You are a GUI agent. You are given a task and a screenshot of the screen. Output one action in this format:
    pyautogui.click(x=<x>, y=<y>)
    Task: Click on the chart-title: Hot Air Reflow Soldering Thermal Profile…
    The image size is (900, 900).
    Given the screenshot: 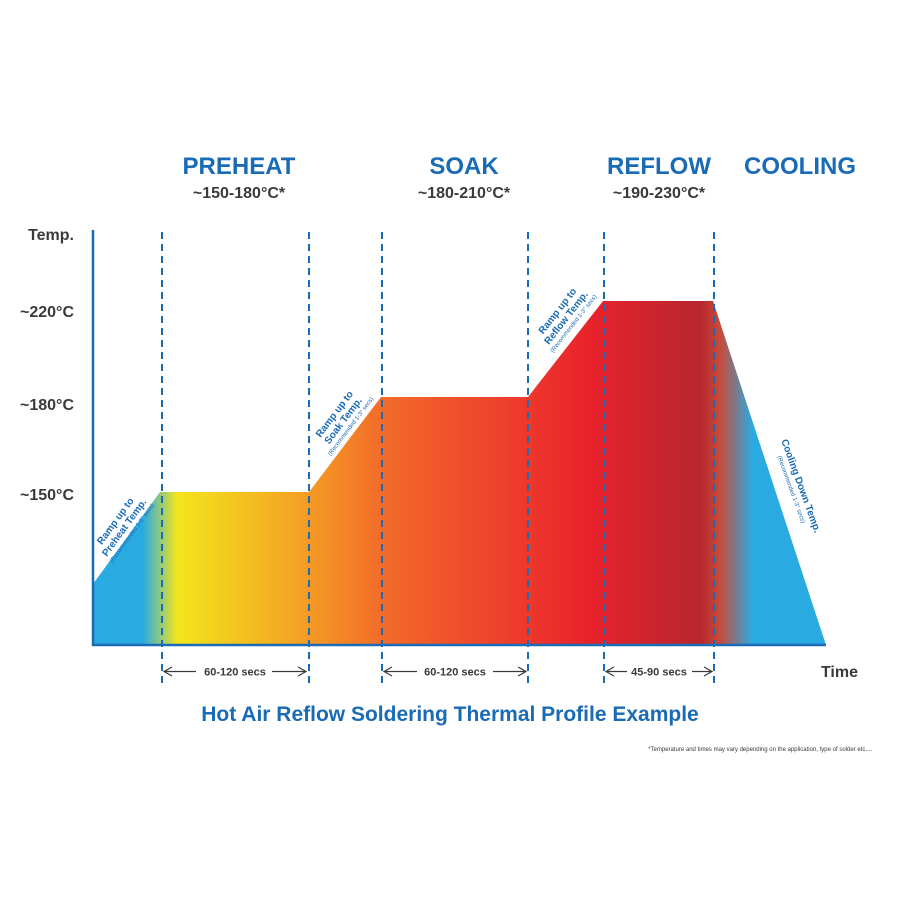 What is the action you would take?
    pyautogui.click(x=449, y=714)
    